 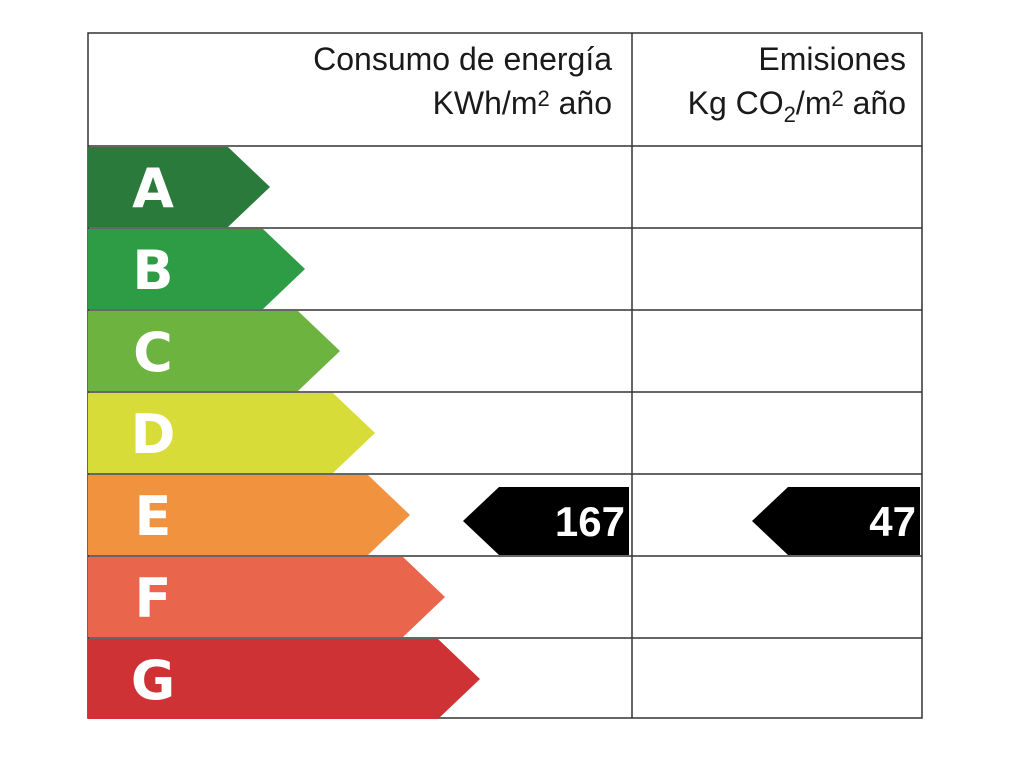 What do you see at coordinates (152, 270) in the screenshot?
I see `rating-letter: B` at bounding box center [152, 270].